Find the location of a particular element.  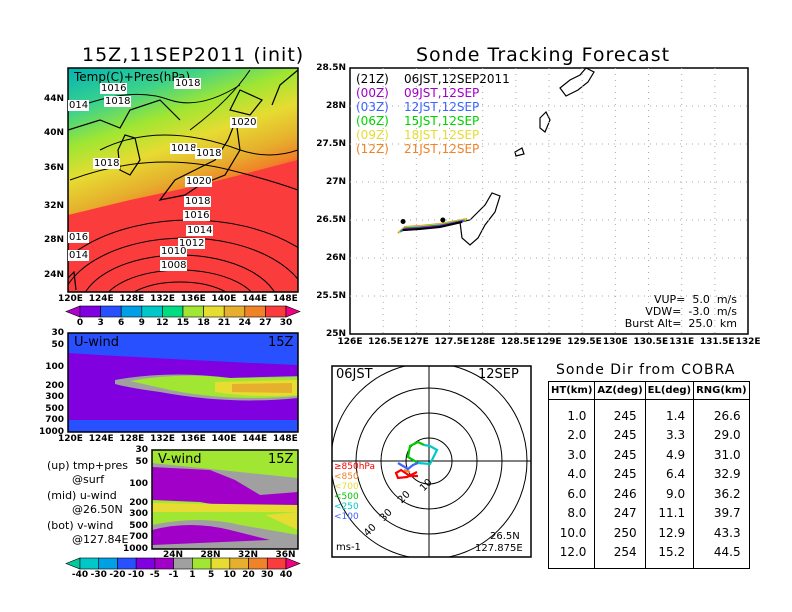

colorbar-label: -10 is located at coordinates (136, 575).